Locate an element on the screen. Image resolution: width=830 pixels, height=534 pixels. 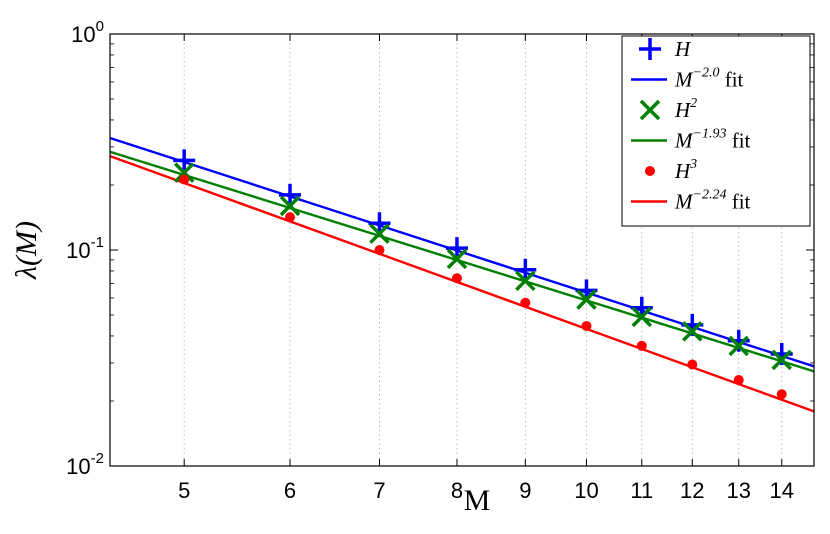
x-tick-label: 12 is located at coordinates (692, 490).